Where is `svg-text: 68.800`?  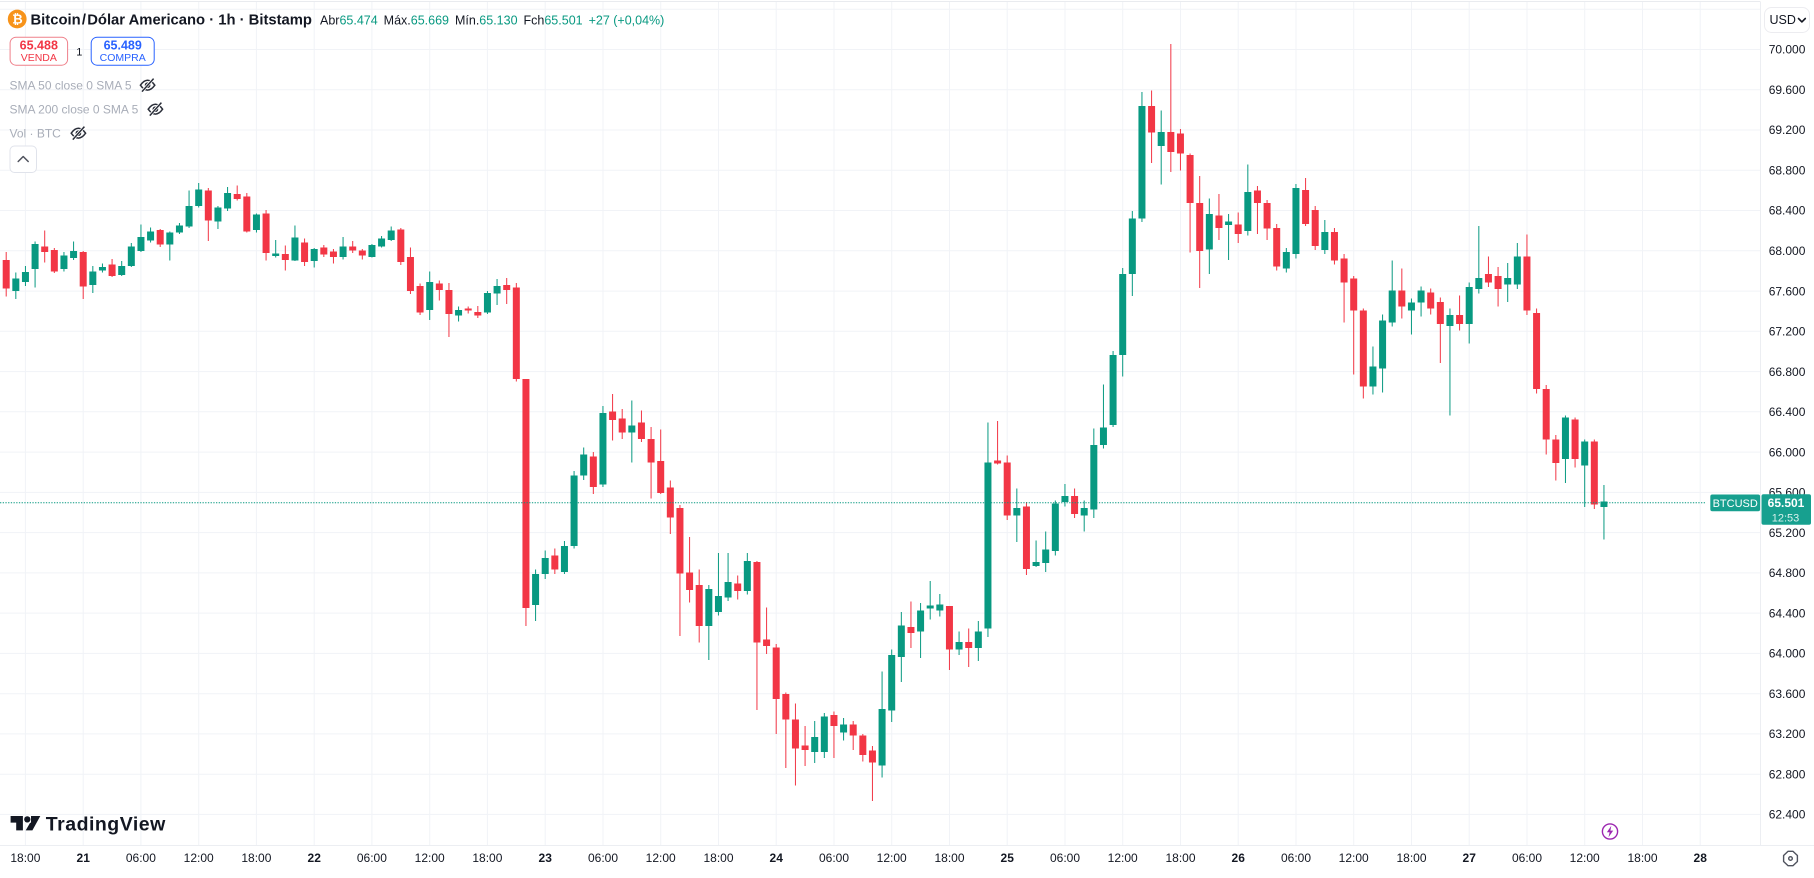
svg-text: 68.800 is located at coordinates (1787, 171).